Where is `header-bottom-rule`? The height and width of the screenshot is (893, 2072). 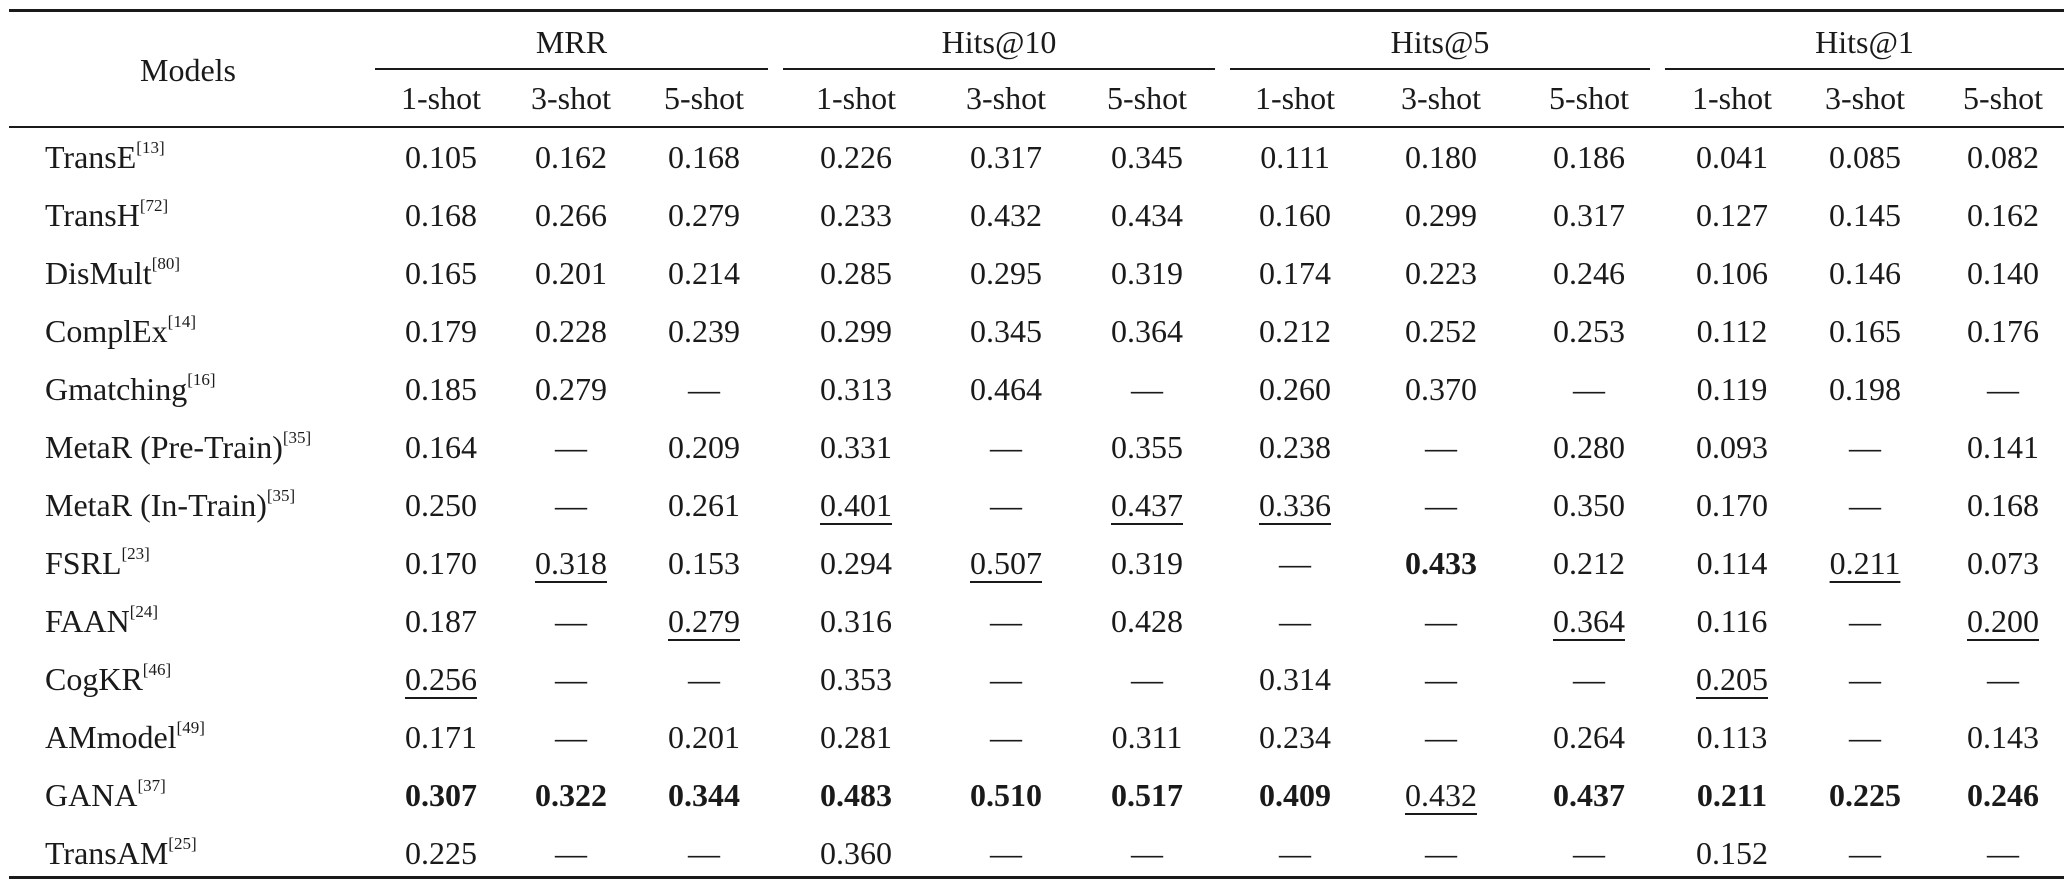
header-bottom-rule is located at coordinates (1036, 127).